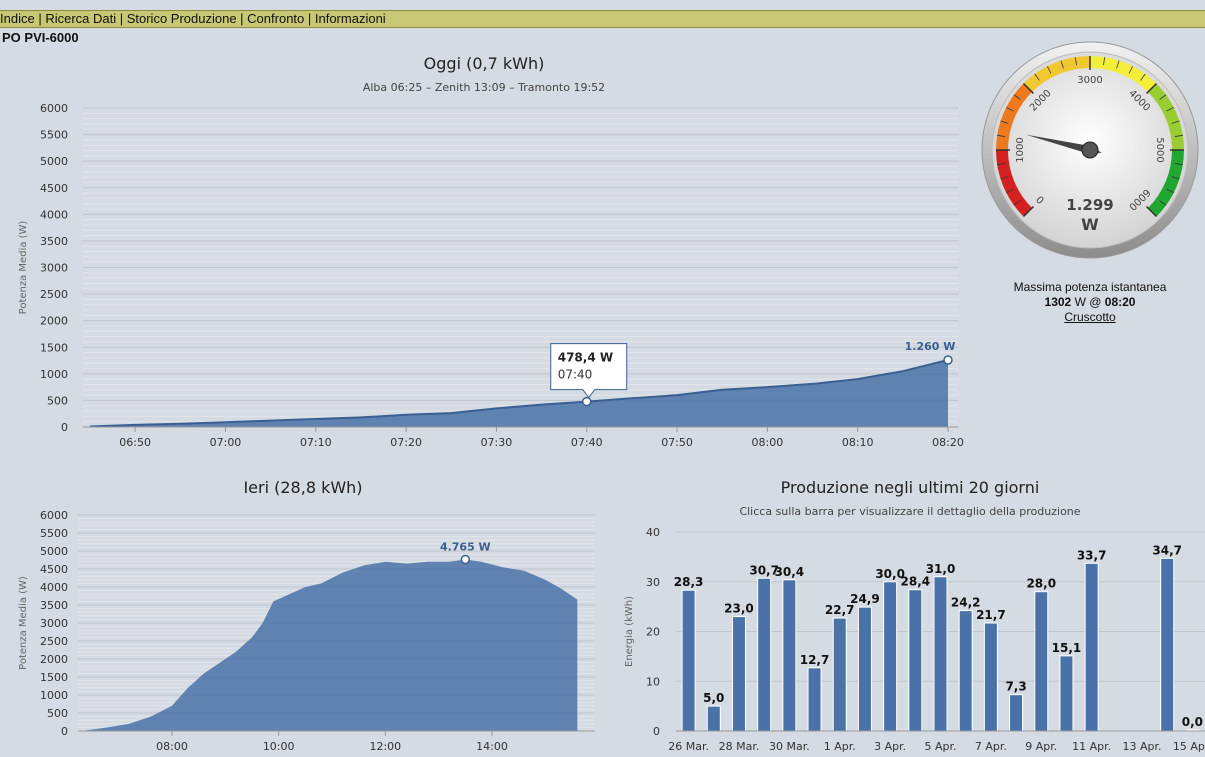 The height and width of the screenshot is (757, 1205). What do you see at coordinates (653, 532) in the screenshot?
I see `y-tick-label: 40` at bounding box center [653, 532].